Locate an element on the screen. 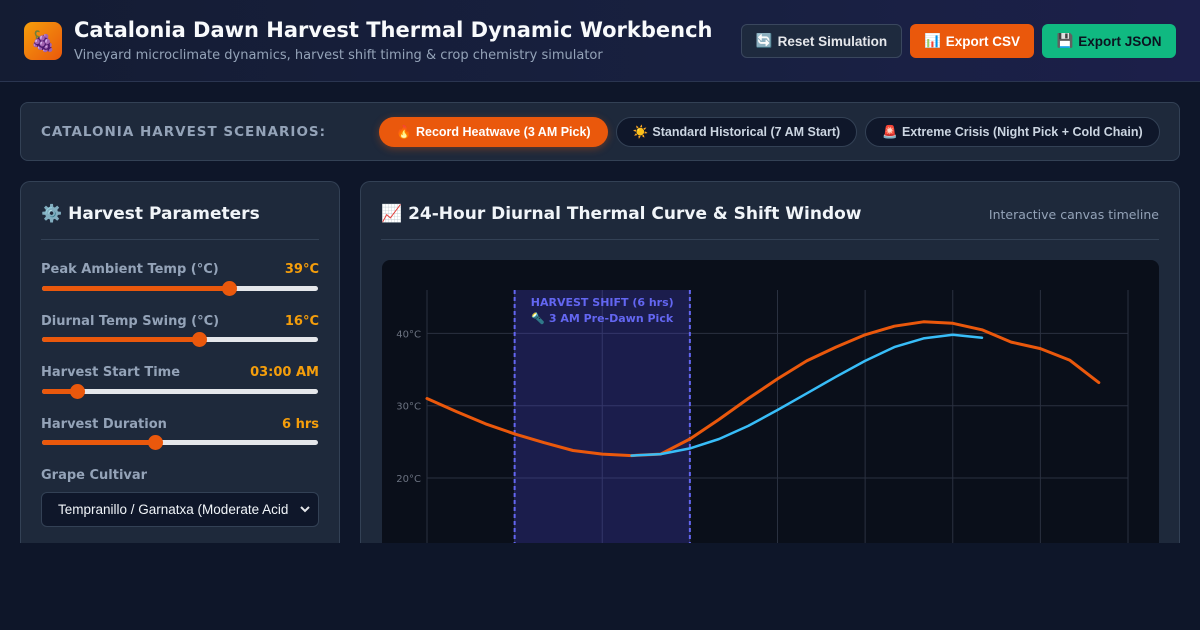 Image resolution: width=1200 pixels, height=630 pixels. grape-cultivar-selected: Tempranillo / Garnatxa (Moderate Acid is located at coordinates (173, 509).